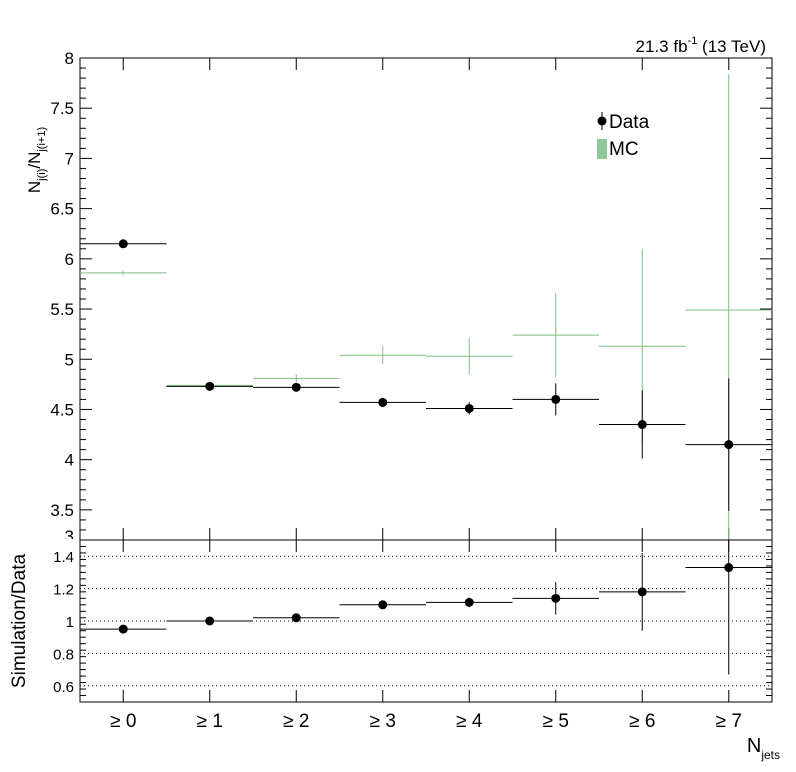 This screenshot has width=796, height=772. What do you see at coordinates (602, 149) in the screenshot?
I see `legend-mc-box` at bounding box center [602, 149].